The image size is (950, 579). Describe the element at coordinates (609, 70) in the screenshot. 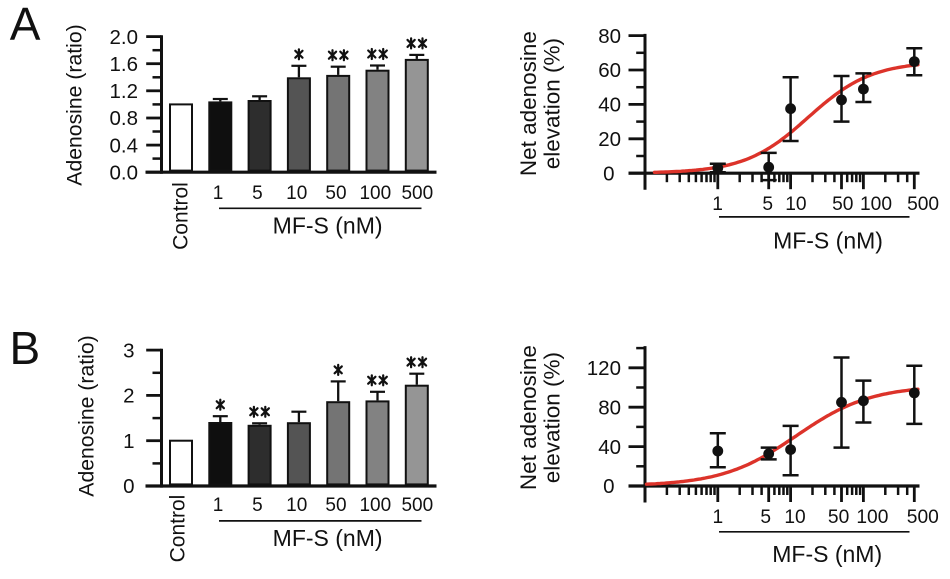

I see `svg-text: 60` at that location.